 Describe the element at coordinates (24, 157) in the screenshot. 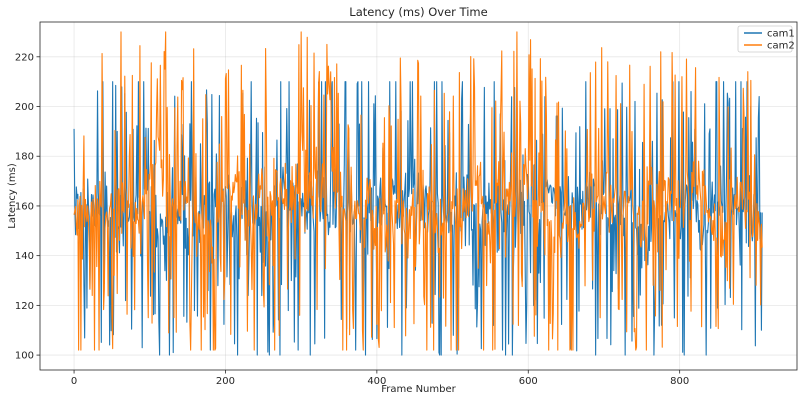

I see `y-tick-label: 180` at that location.